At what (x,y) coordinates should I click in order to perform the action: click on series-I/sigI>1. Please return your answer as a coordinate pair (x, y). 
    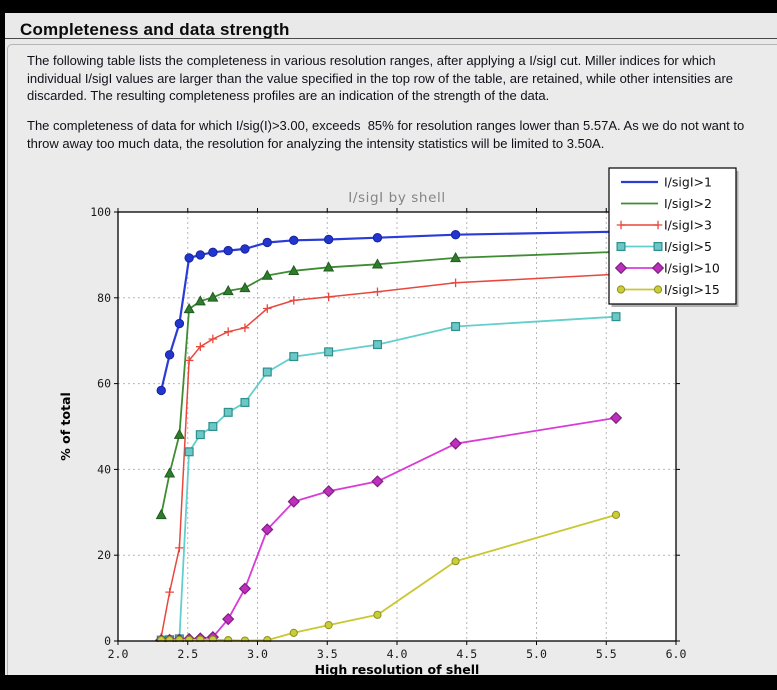
    Looking at the image, I should click on (388, 311).